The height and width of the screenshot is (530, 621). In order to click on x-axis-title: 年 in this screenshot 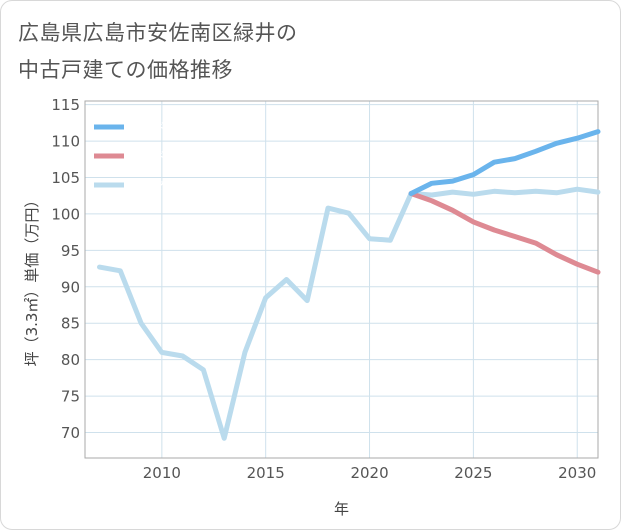, I will do `click(341, 509)`.